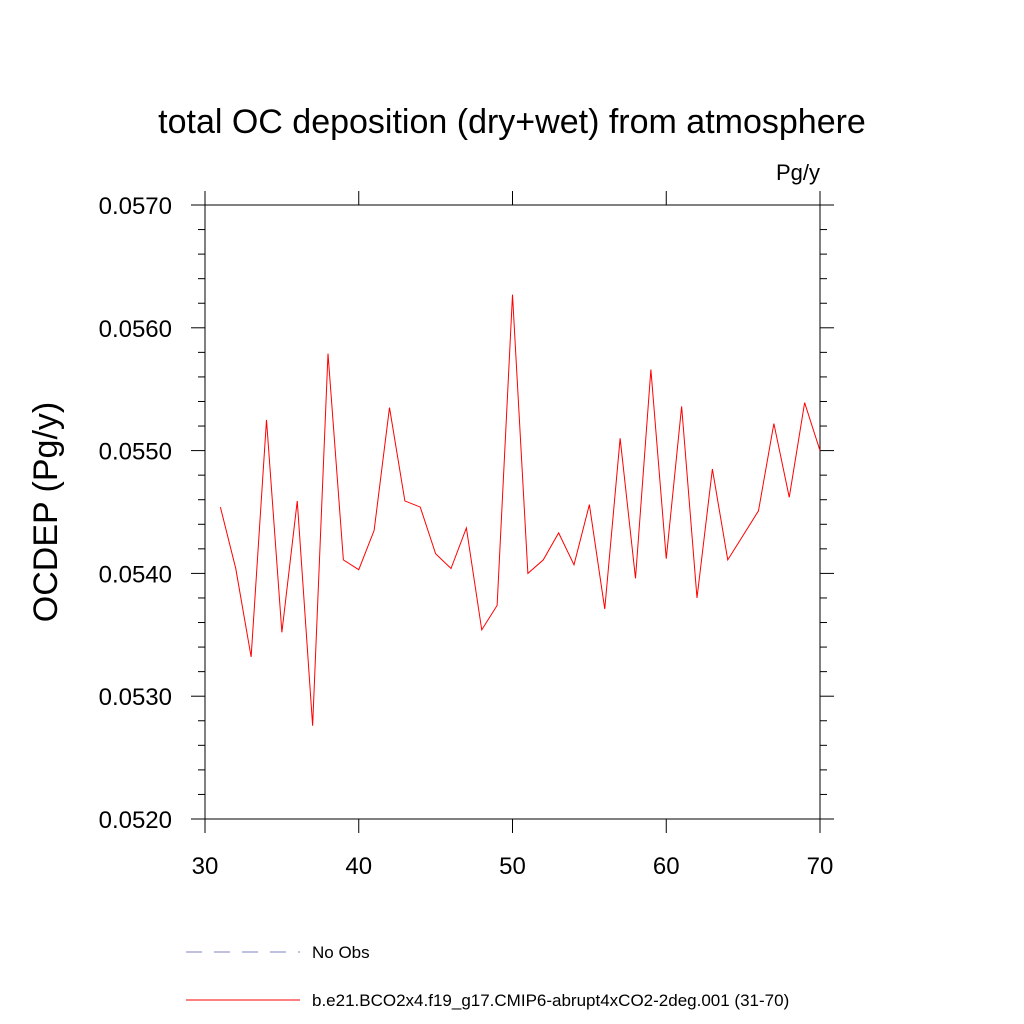 The height and width of the screenshot is (1024, 1024). I want to click on y-tick-label: 0.0560, so click(135, 329).